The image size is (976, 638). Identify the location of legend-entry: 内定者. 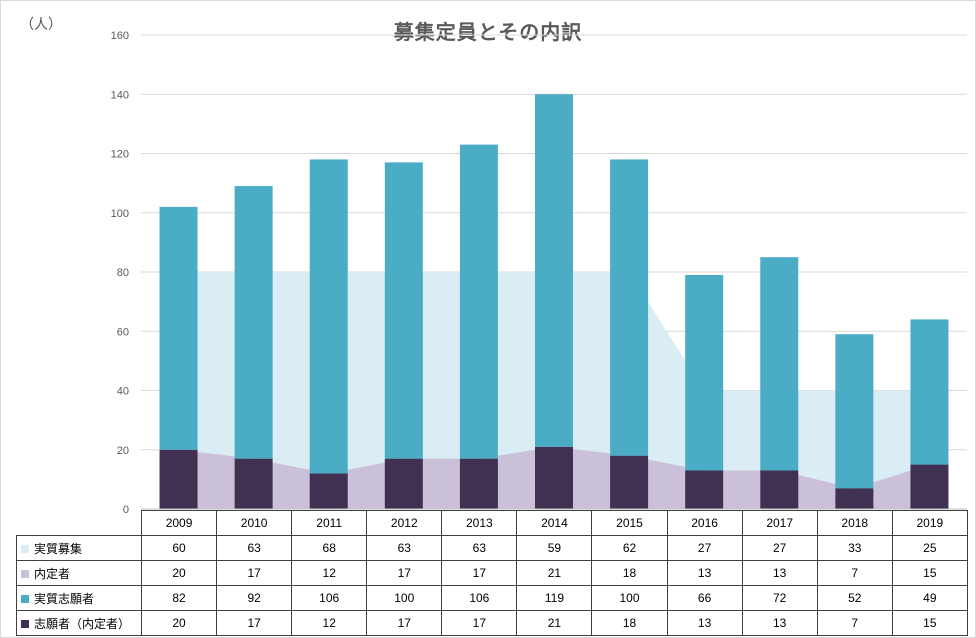
(79, 573).